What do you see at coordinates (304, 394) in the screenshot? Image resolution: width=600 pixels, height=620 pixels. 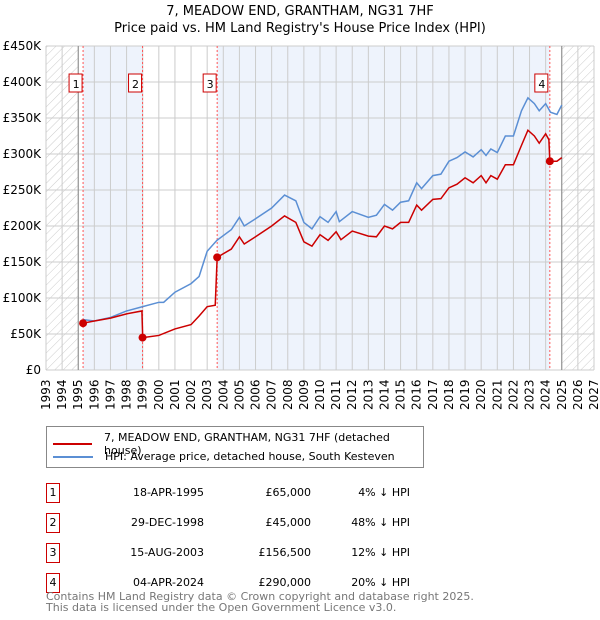 I see `x-tick-label: 2009` at bounding box center [304, 394].